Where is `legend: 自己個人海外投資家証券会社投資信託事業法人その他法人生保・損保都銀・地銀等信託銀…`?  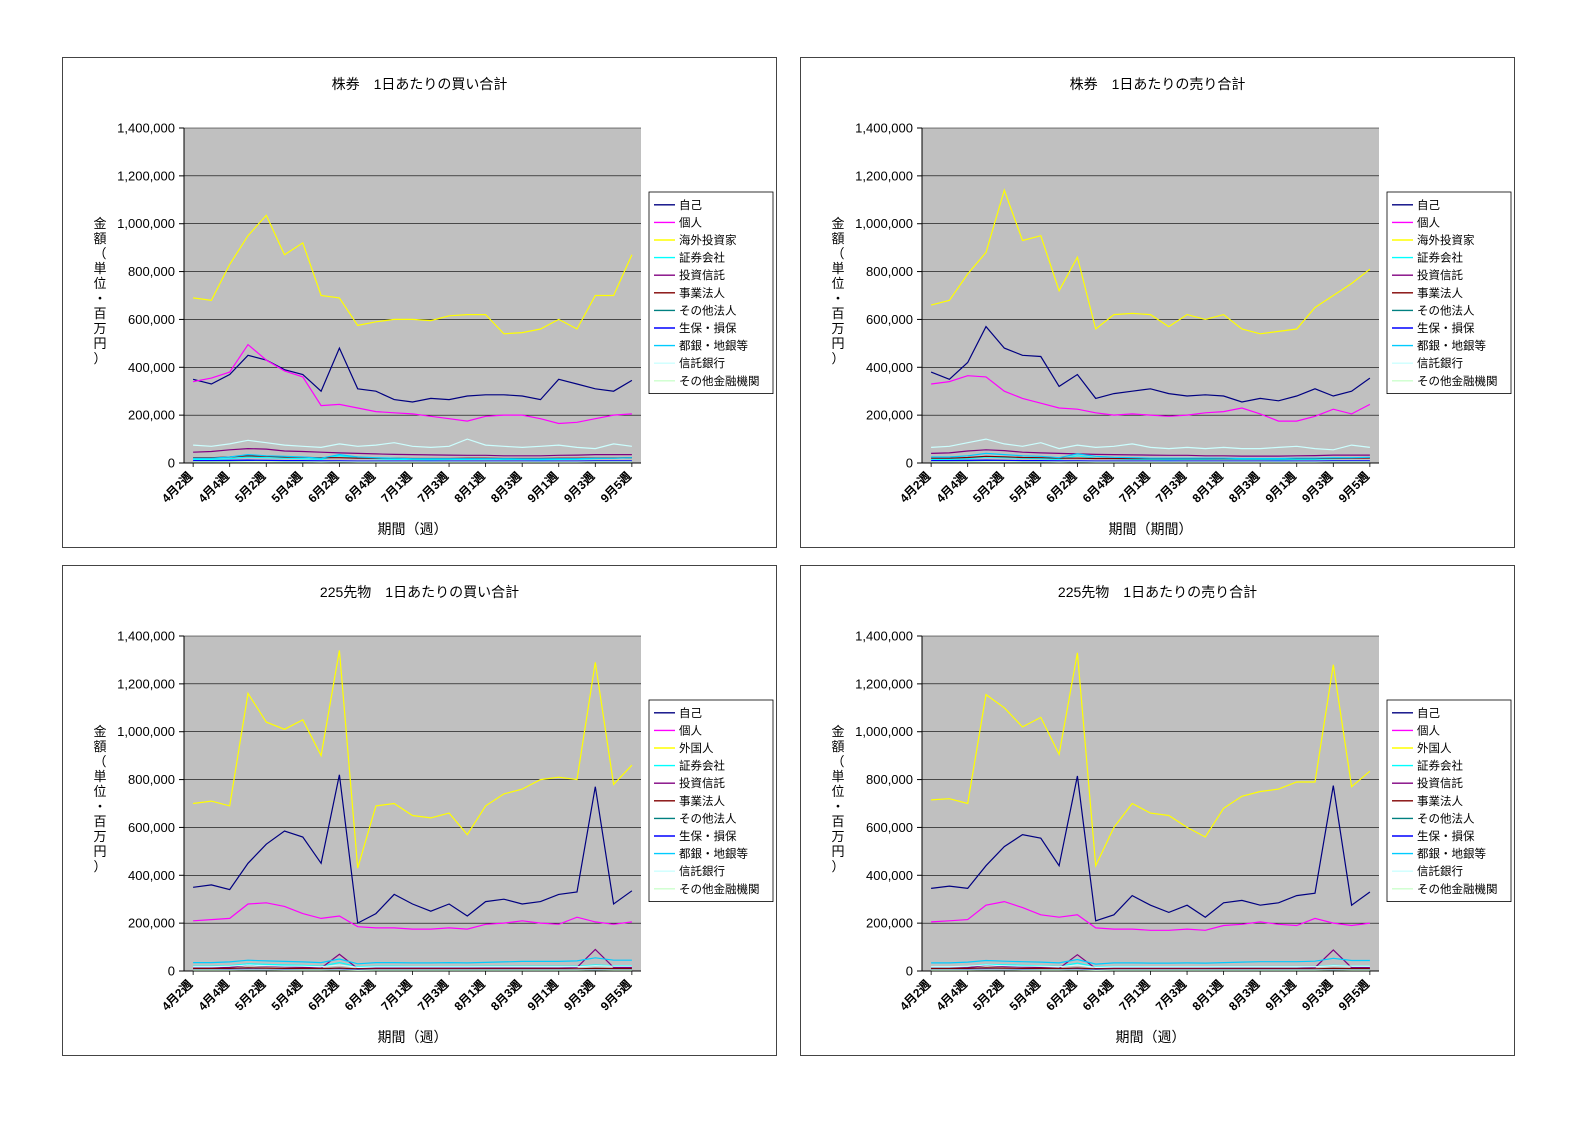 legend: 自己個人海外投資家証券会社投資信託事業法人その他法人生保・損保都銀・地銀等信託銀… is located at coordinates (711, 293).